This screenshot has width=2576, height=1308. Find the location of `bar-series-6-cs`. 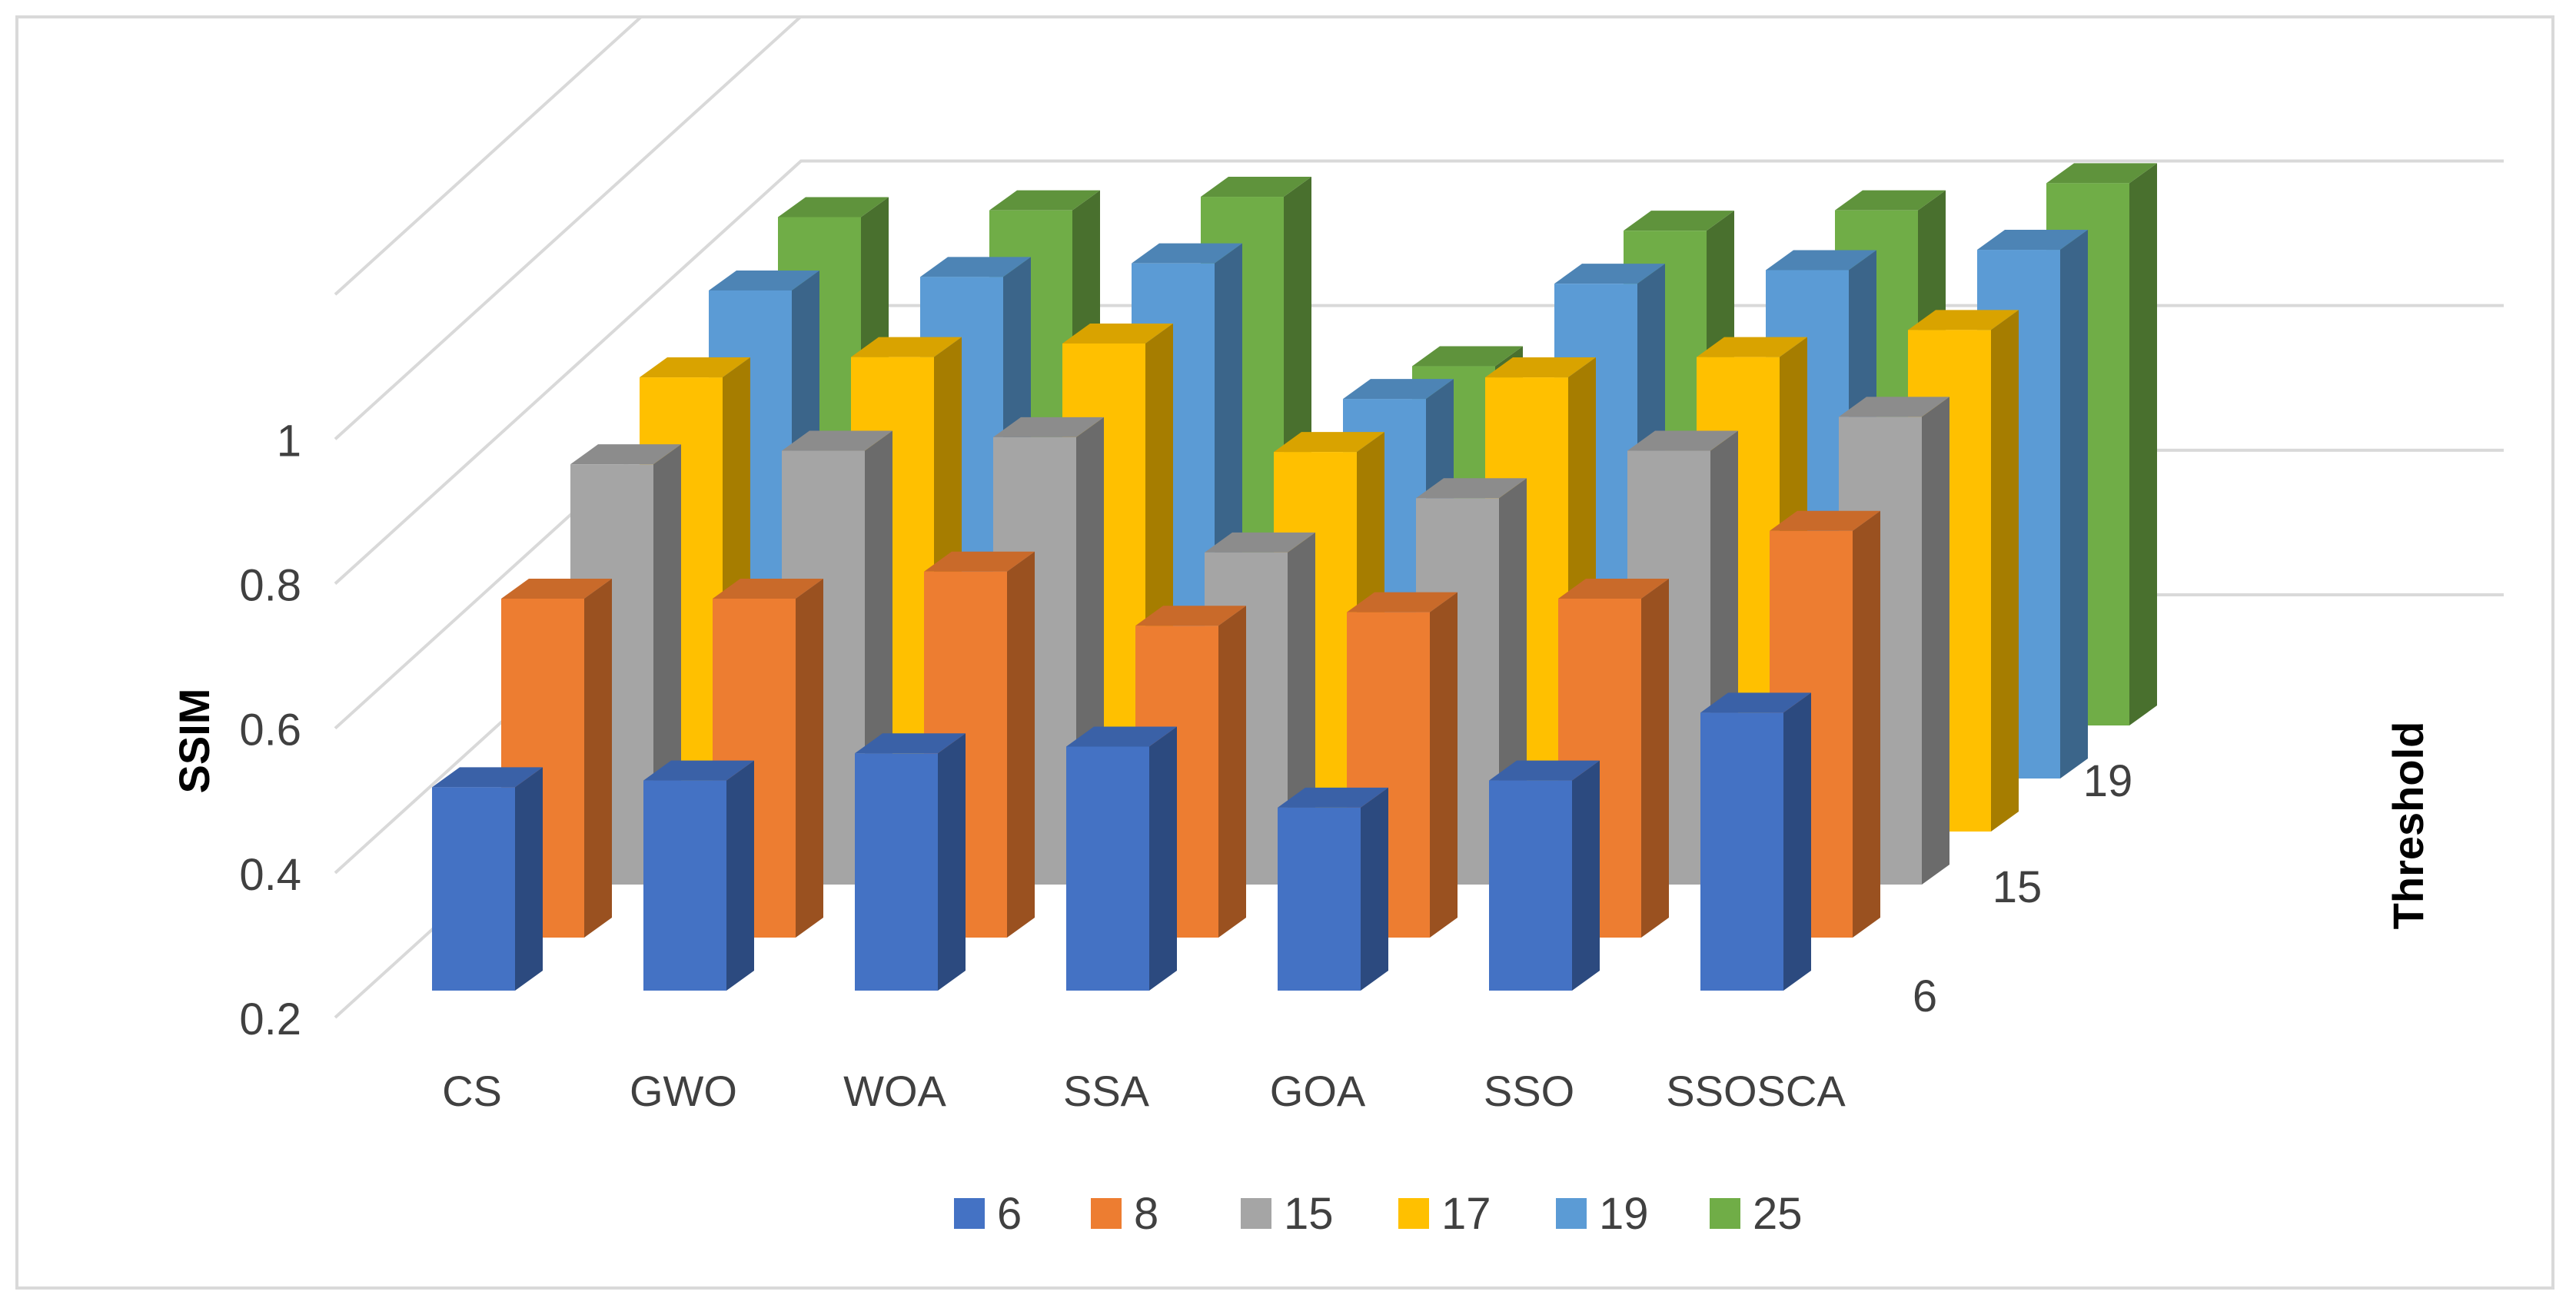

bar-series-6-cs is located at coordinates (487, 879).